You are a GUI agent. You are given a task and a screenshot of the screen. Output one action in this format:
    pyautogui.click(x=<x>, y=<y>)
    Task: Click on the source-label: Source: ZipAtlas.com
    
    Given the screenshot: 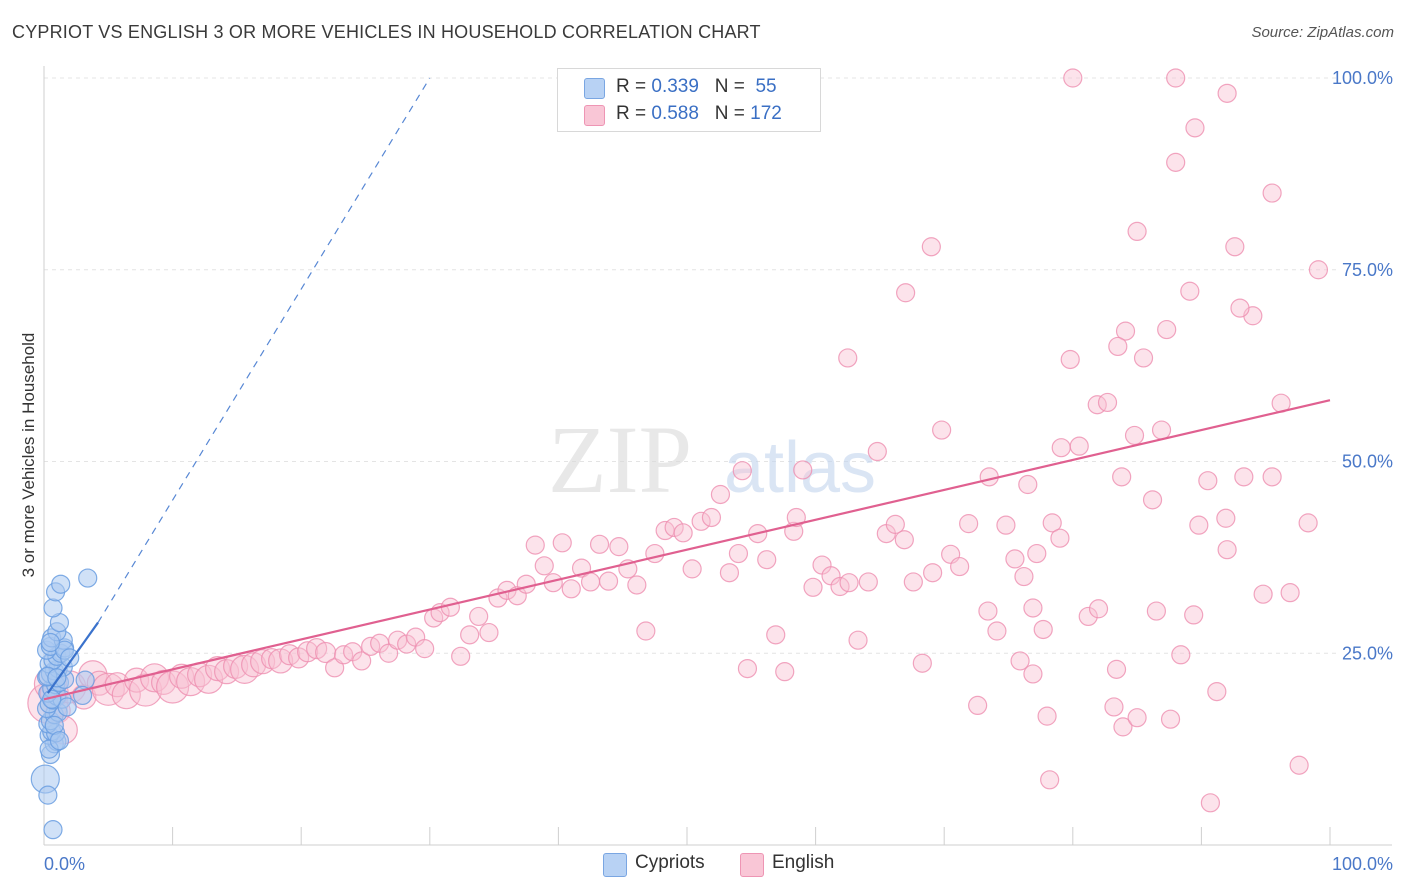 What is the action you would take?
    pyautogui.click(x=1322, y=32)
    